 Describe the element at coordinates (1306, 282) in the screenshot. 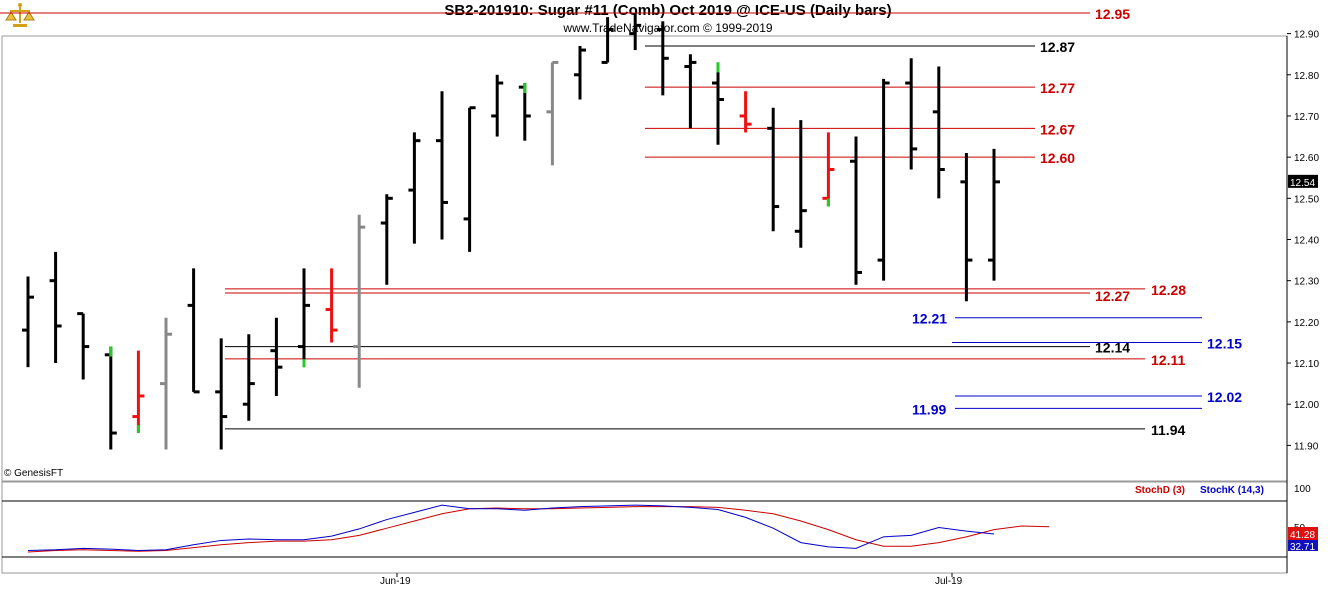

I see `y-tick-label: 12.30` at that location.